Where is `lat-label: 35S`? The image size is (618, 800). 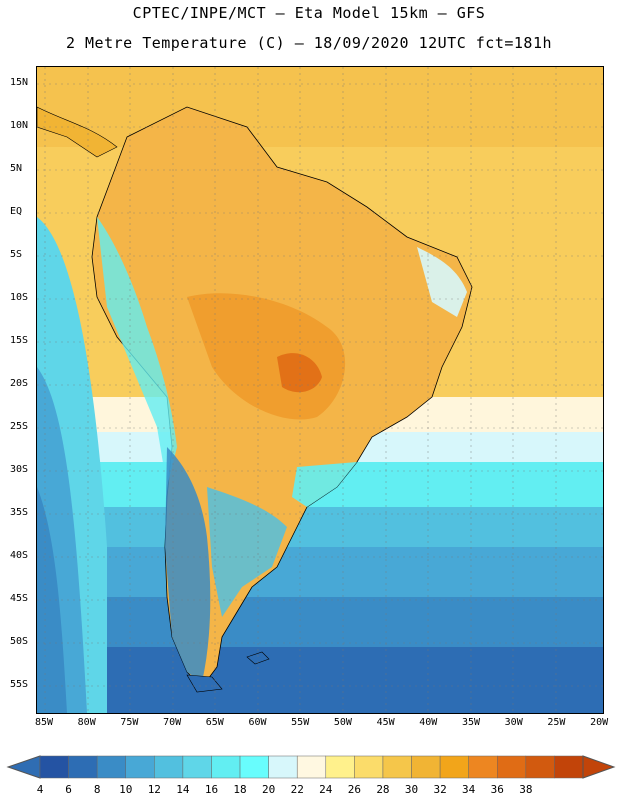
lat-label: 35S is located at coordinates (19, 512).